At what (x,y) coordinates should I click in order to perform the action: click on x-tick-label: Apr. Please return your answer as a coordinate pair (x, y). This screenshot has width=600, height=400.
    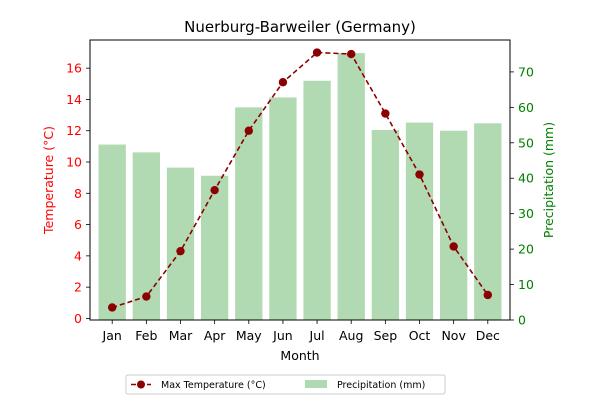
    Looking at the image, I should click on (215, 335).